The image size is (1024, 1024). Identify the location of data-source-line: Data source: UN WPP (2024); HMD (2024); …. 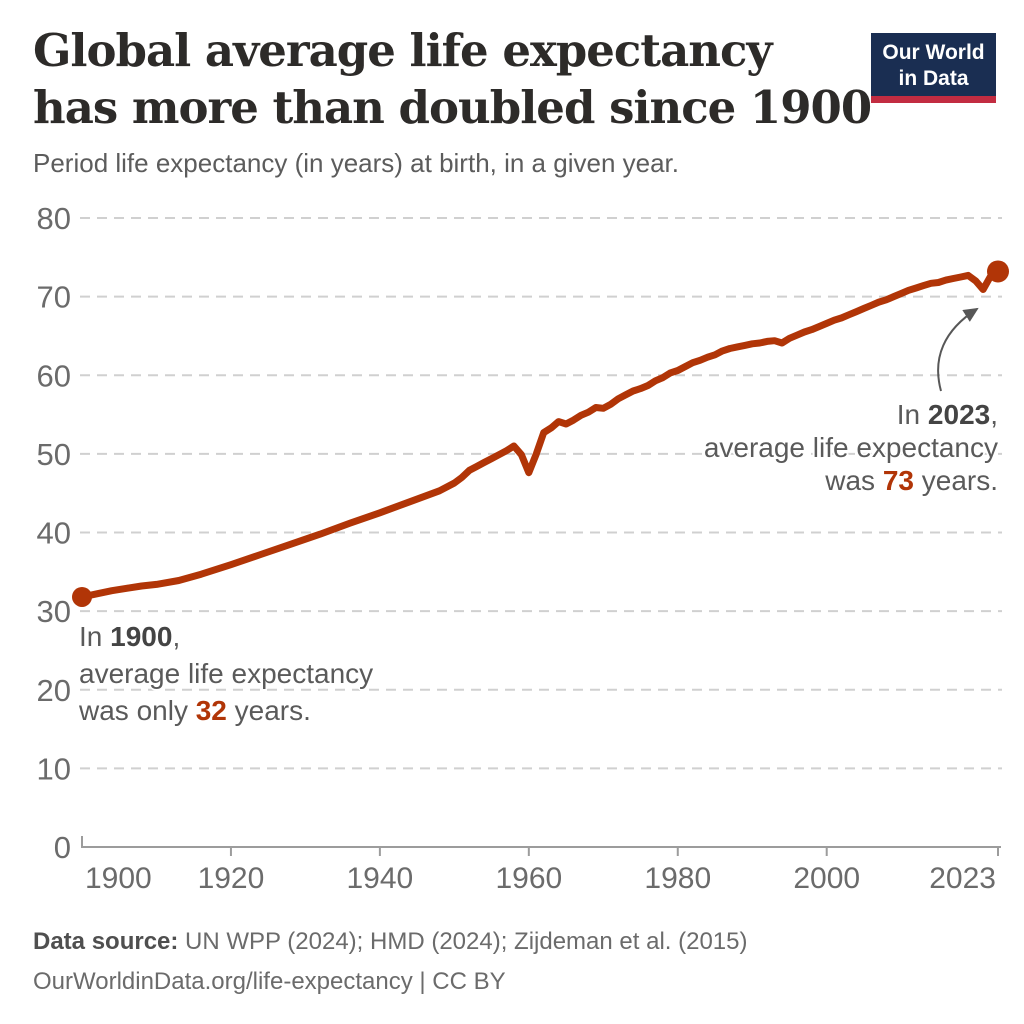
(390, 942).